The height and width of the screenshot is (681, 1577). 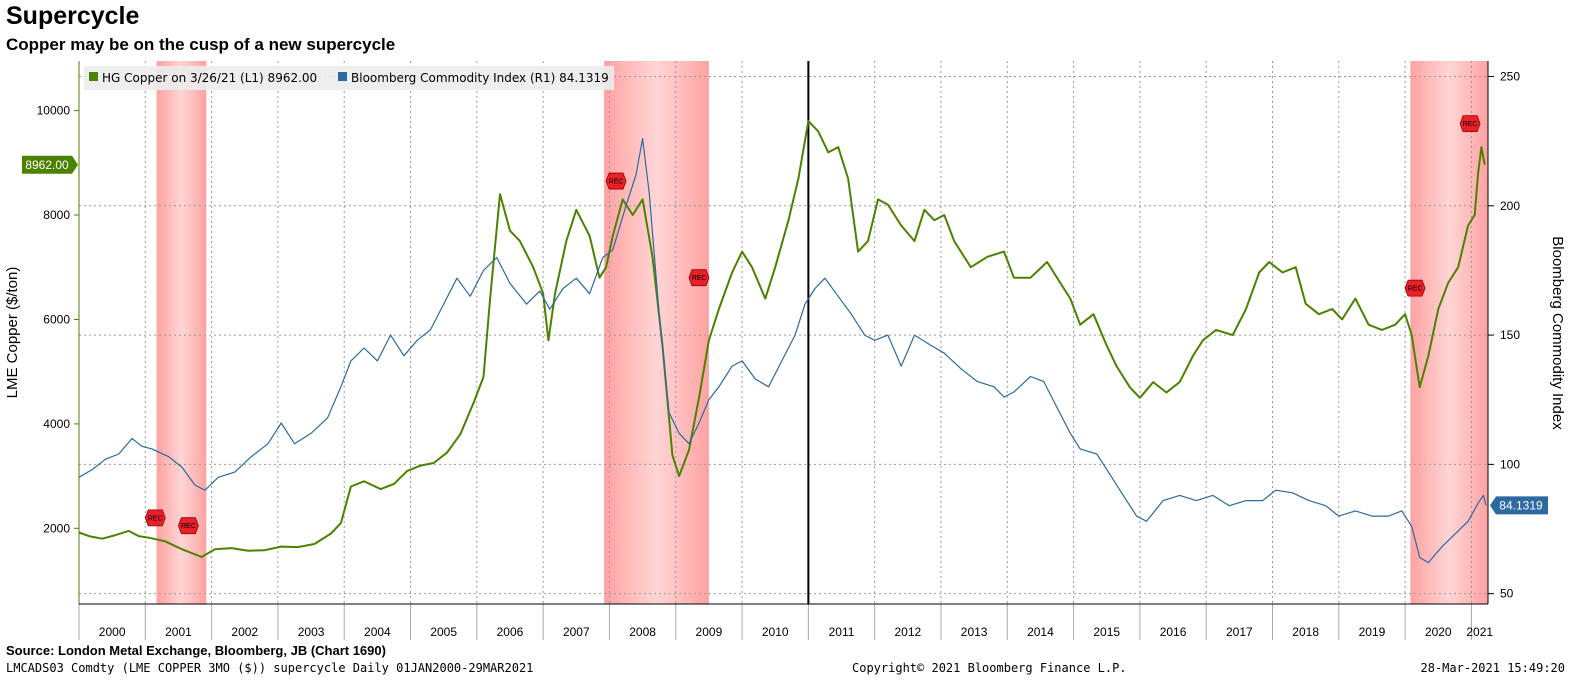 What do you see at coordinates (311, 632) in the screenshot?
I see `x-tick-label-2003: 2003` at bounding box center [311, 632].